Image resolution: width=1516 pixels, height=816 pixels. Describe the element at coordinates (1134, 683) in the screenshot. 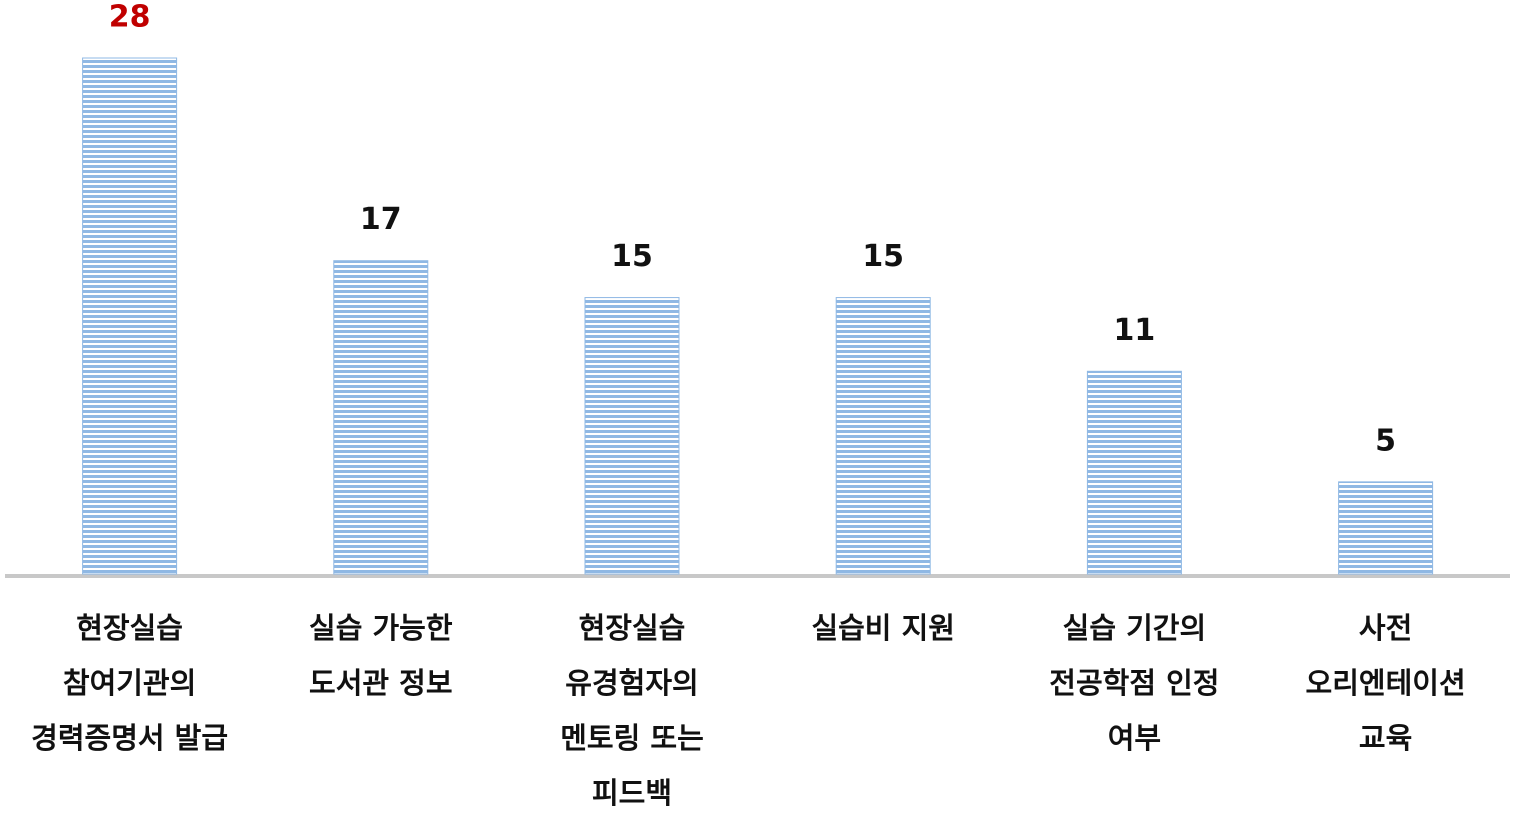

I see `x-tick-label: 전공학점 인정` at that location.